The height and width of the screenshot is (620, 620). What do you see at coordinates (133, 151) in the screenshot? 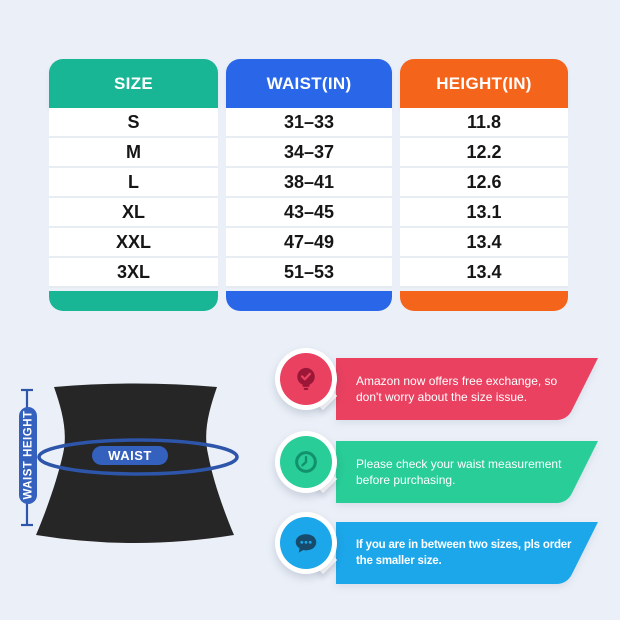
I see `table-cell: M` at bounding box center [133, 151].